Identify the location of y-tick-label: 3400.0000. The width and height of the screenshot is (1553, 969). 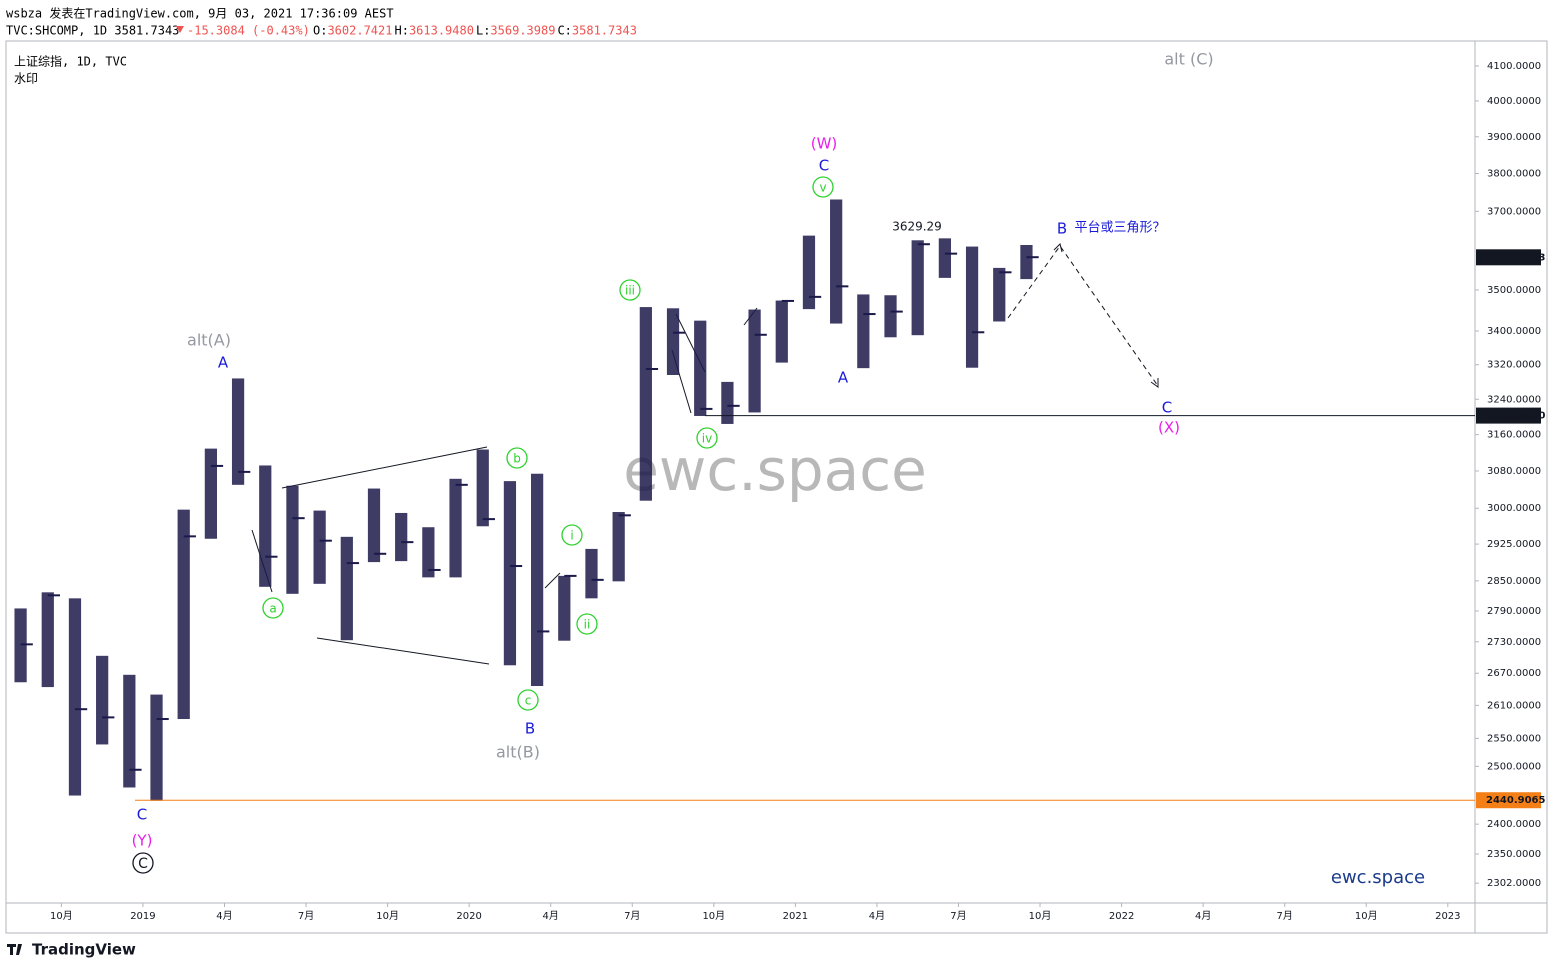
(1514, 331).